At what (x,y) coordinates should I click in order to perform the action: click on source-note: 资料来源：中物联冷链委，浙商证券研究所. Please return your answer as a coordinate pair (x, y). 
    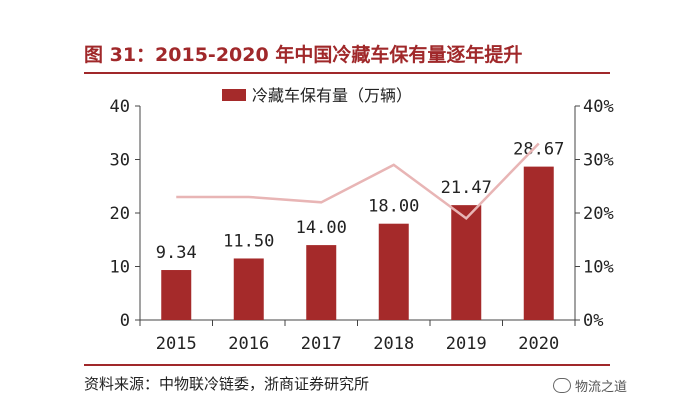
    Looking at the image, I should click on (227, 384).